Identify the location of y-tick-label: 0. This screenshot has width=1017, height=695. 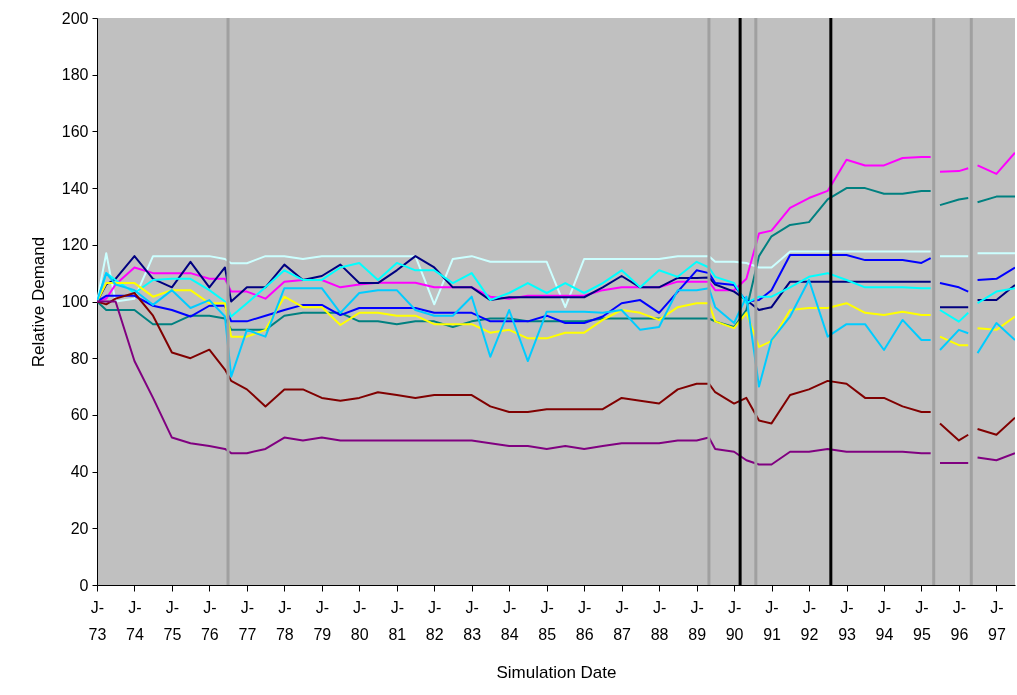
(84, 585).